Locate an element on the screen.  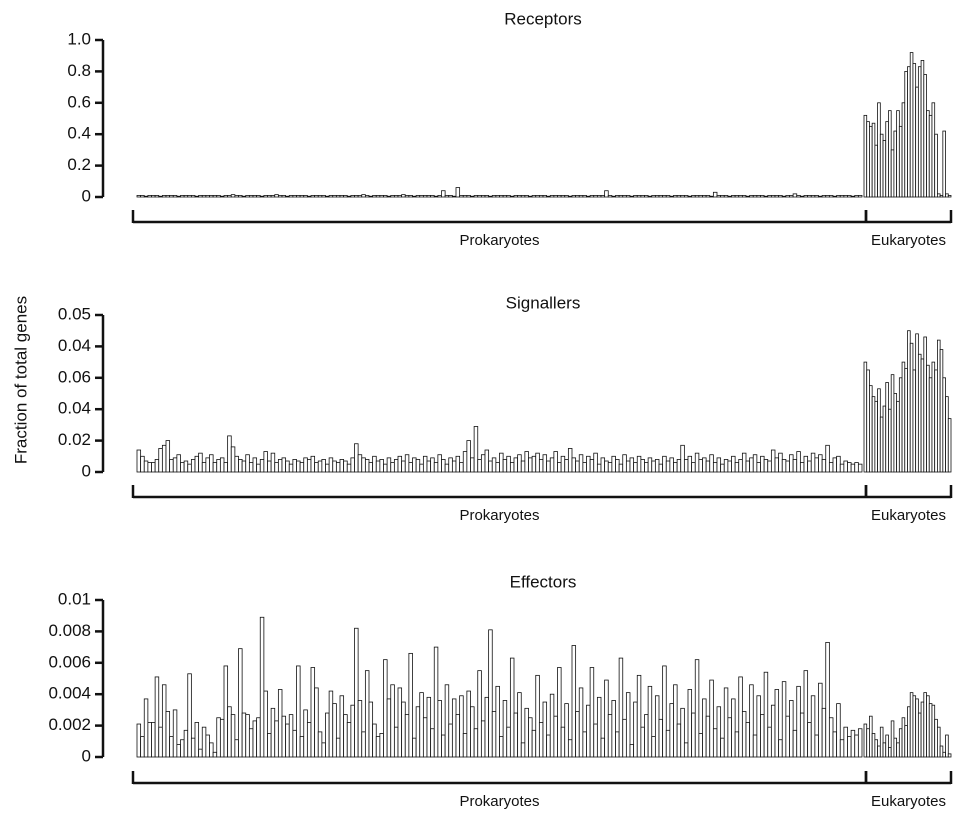
y-tick-label: 0 is located at coordinates (86, 195).